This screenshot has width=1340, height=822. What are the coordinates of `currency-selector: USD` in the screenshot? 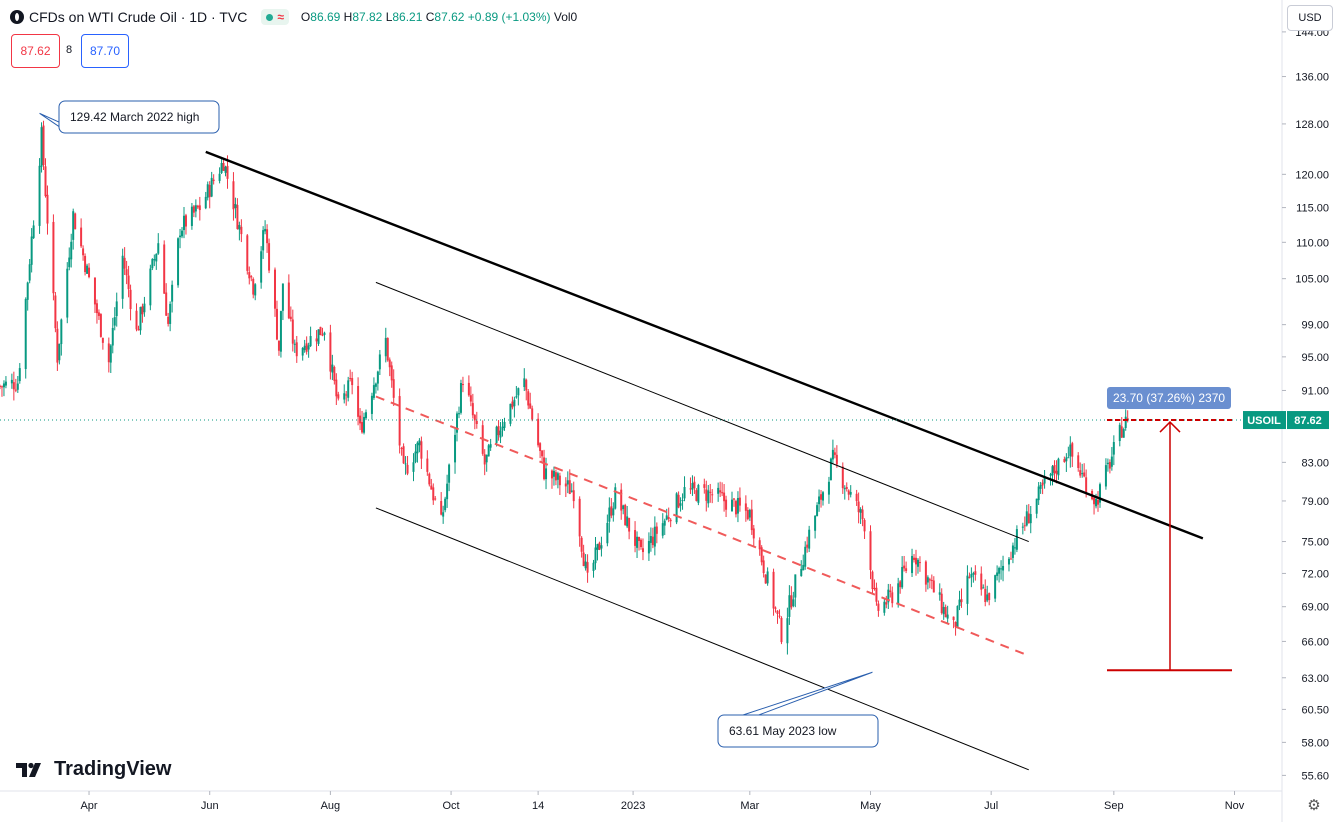 It's located at (1310, 18).